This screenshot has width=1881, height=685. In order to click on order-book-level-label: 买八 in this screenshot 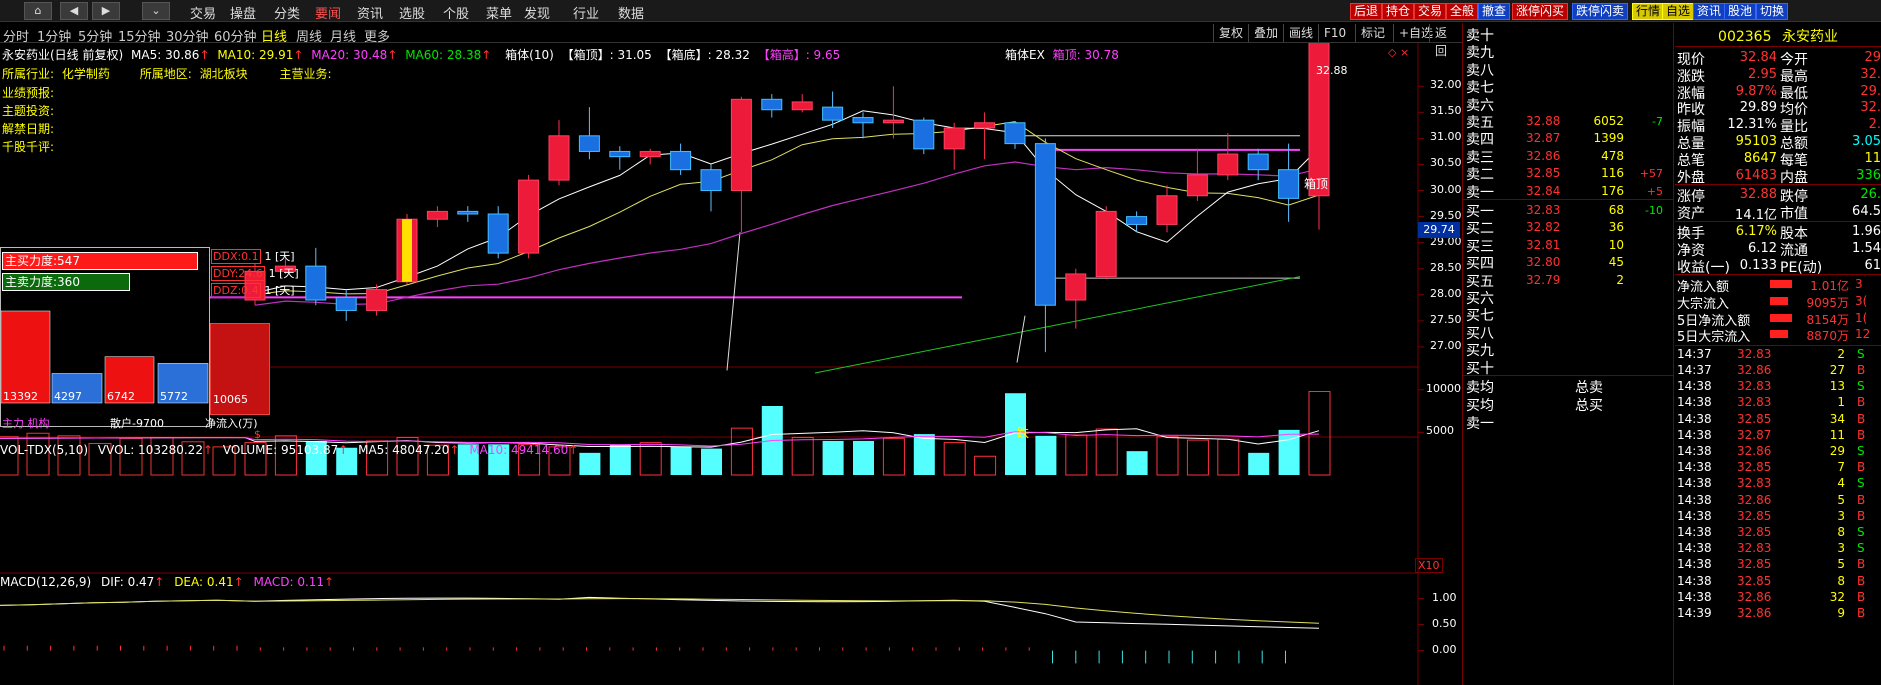, I will do `click(1480, 333)`.